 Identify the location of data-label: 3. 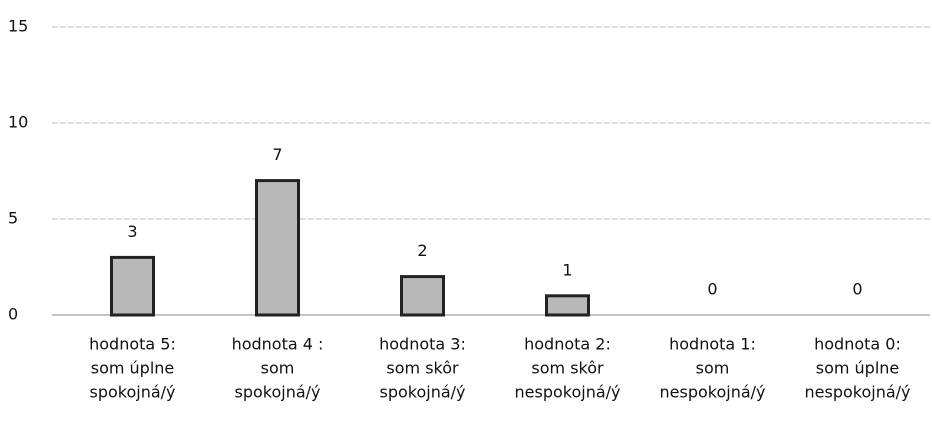
(132, 231).